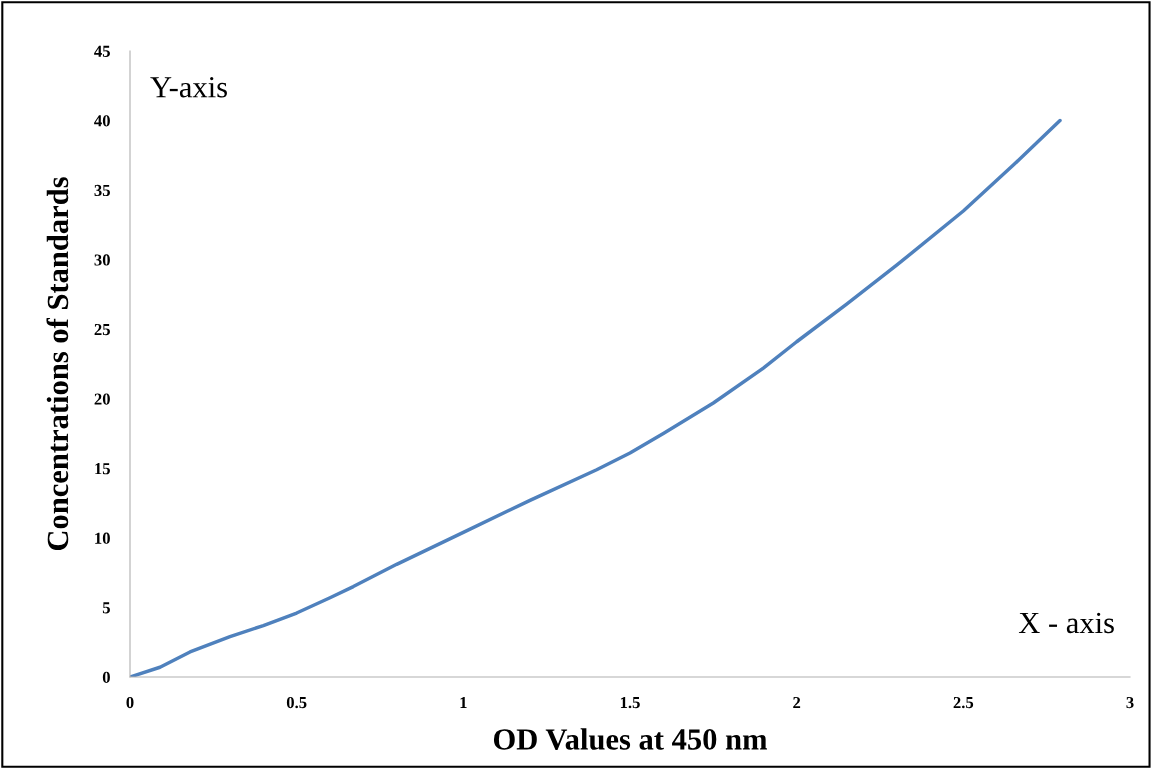 This screenshot has height=769, width=1153. I want to click on y-tick-label: 10, so click(102, 538).